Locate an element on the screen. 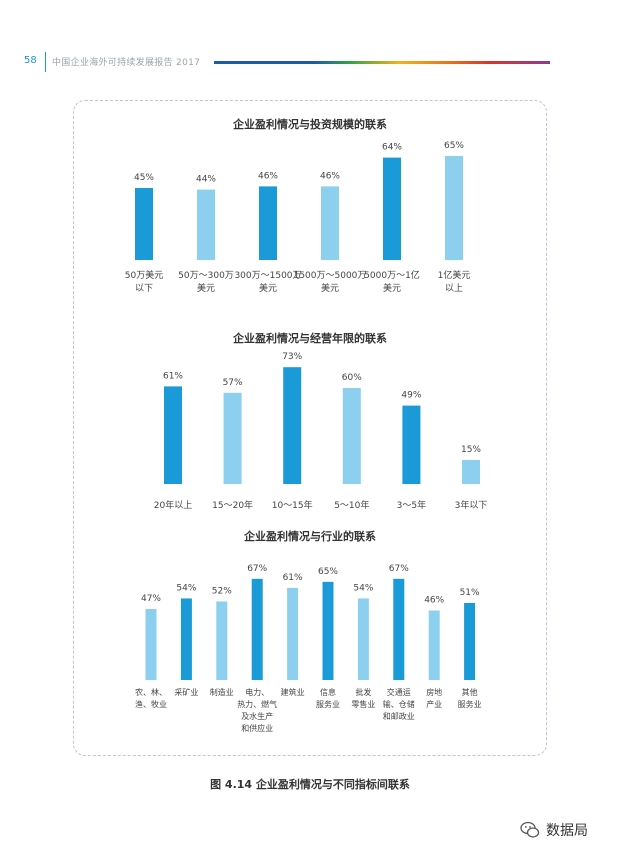  category-label: 电力、热力、燃气及水生产和供应业 is located at coordinates (257, 710).